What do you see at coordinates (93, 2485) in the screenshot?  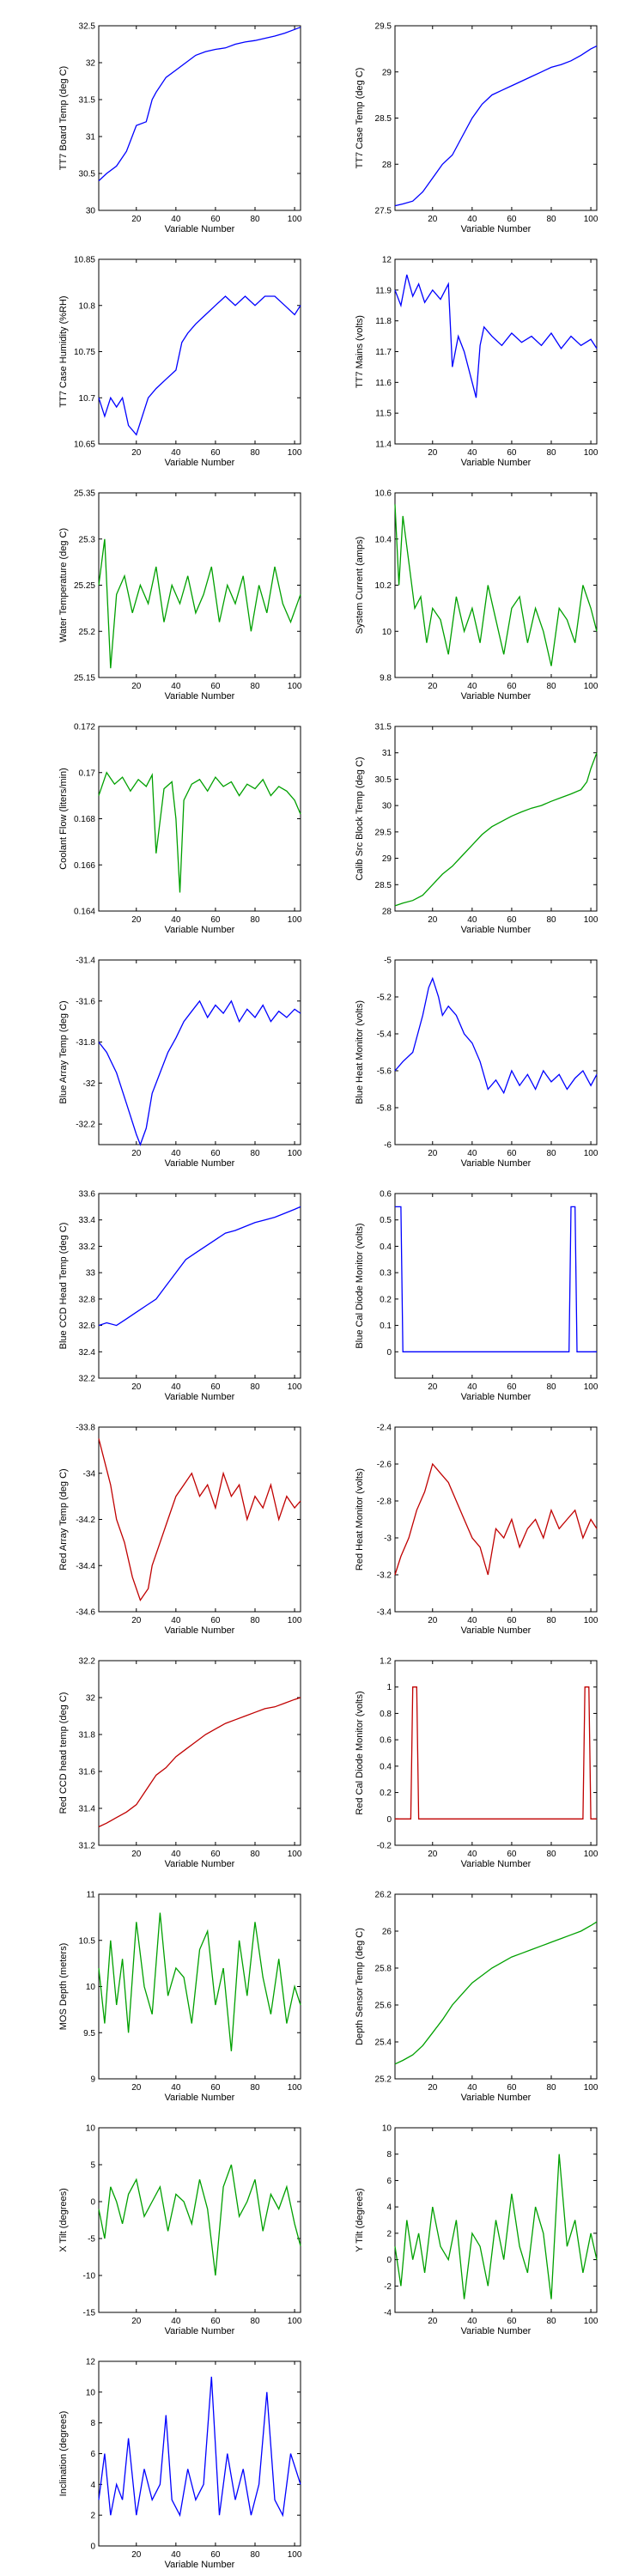 I see `y-tick-label: 4` at bounding box center [93, 2485].